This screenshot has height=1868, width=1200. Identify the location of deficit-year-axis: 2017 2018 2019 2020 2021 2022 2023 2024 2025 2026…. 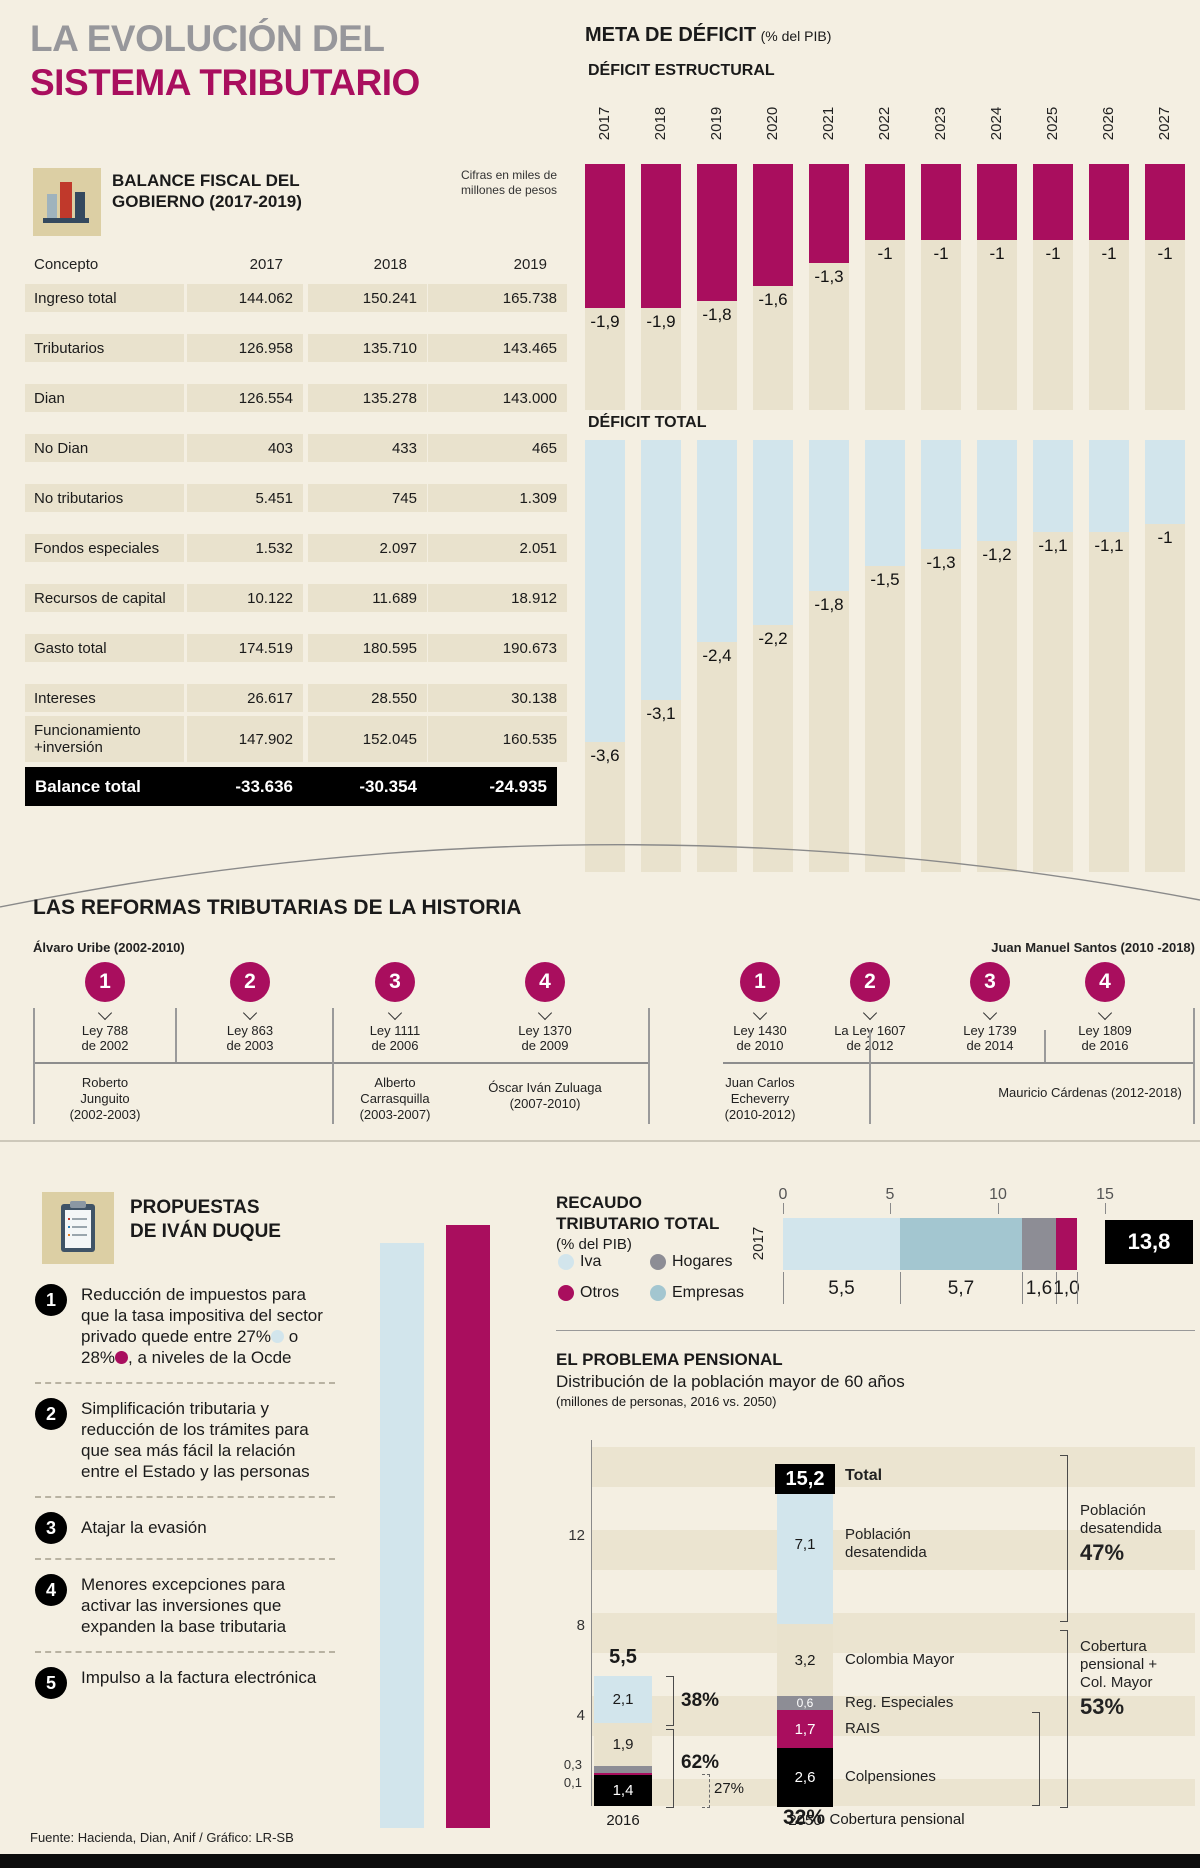
(892, 123).